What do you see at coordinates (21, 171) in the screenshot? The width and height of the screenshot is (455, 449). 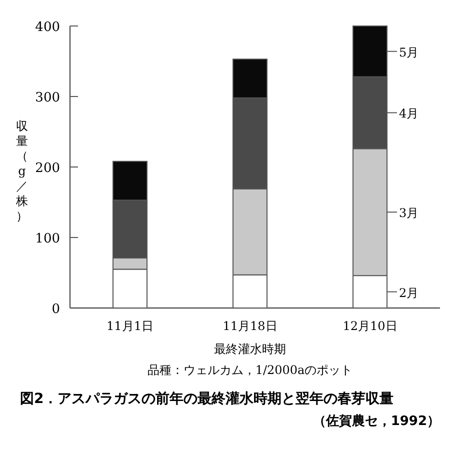 I see `y-axis-title: 収量（g／株）` at bounding box center [21, 171].